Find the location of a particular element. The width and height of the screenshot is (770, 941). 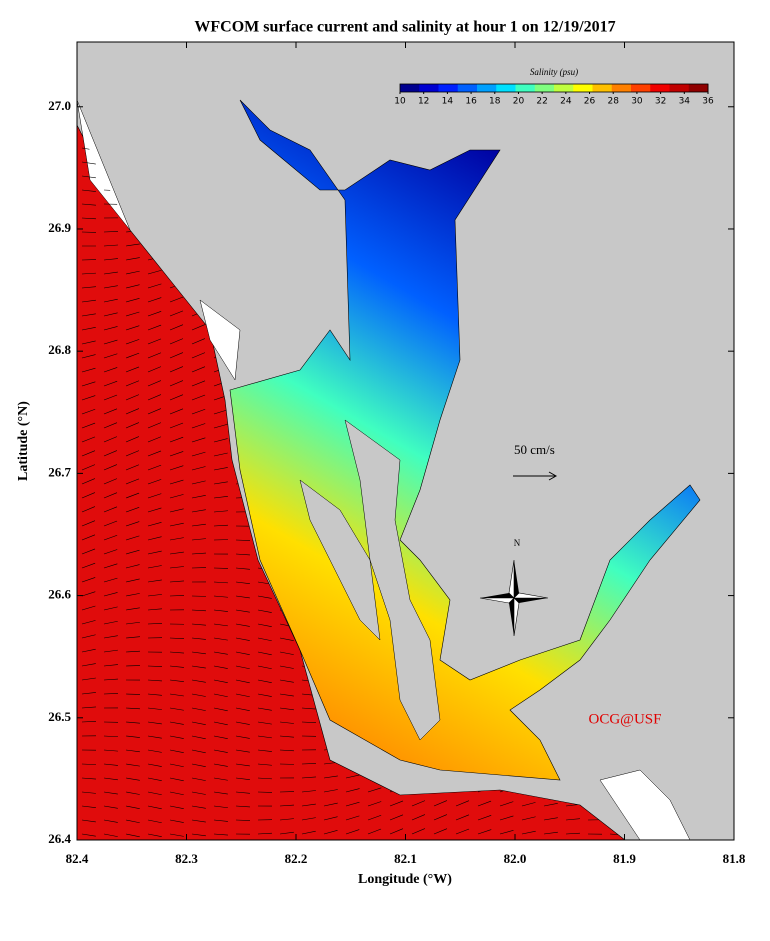

colorbar-tick-label: 12 is located at coordinates (423, 102).